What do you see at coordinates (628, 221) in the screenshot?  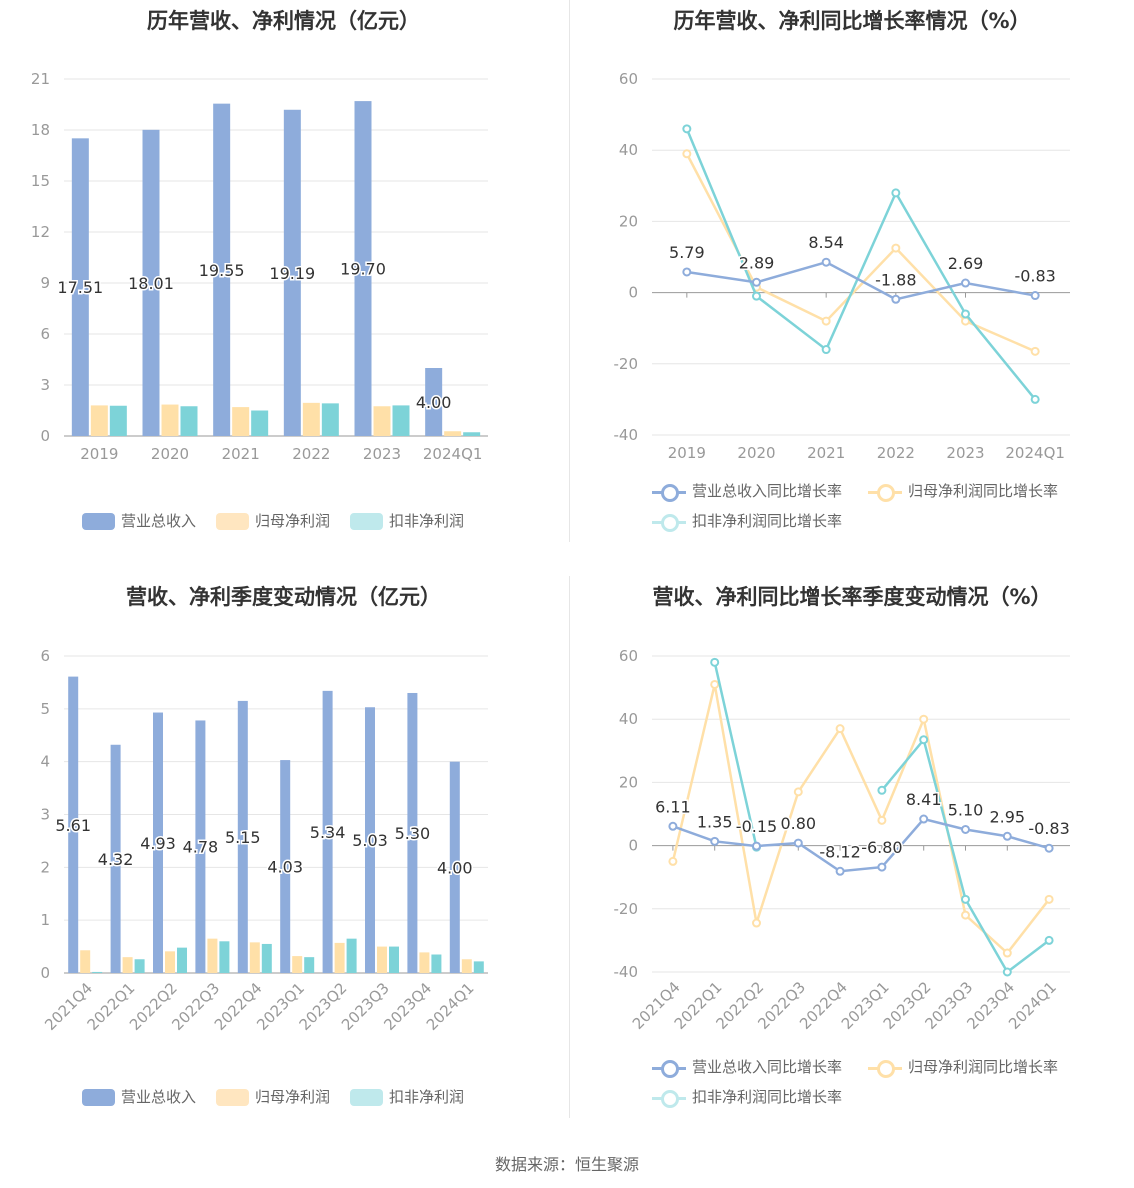 I see `y-tick-label: 20` at bounding box center [628, 221].